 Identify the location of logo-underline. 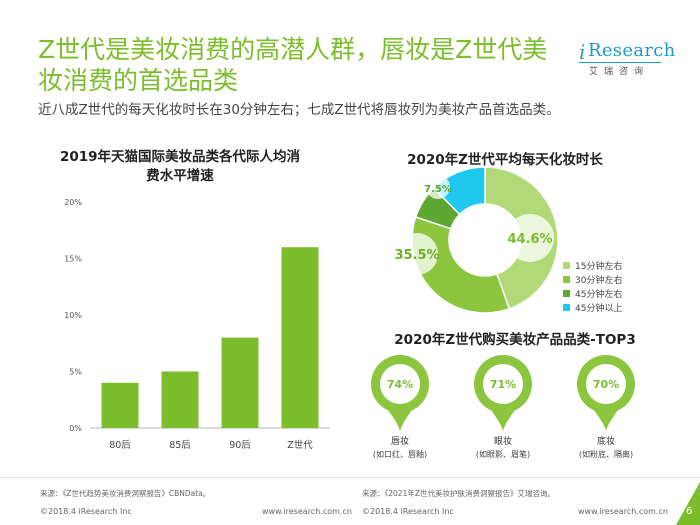
(620, 62).